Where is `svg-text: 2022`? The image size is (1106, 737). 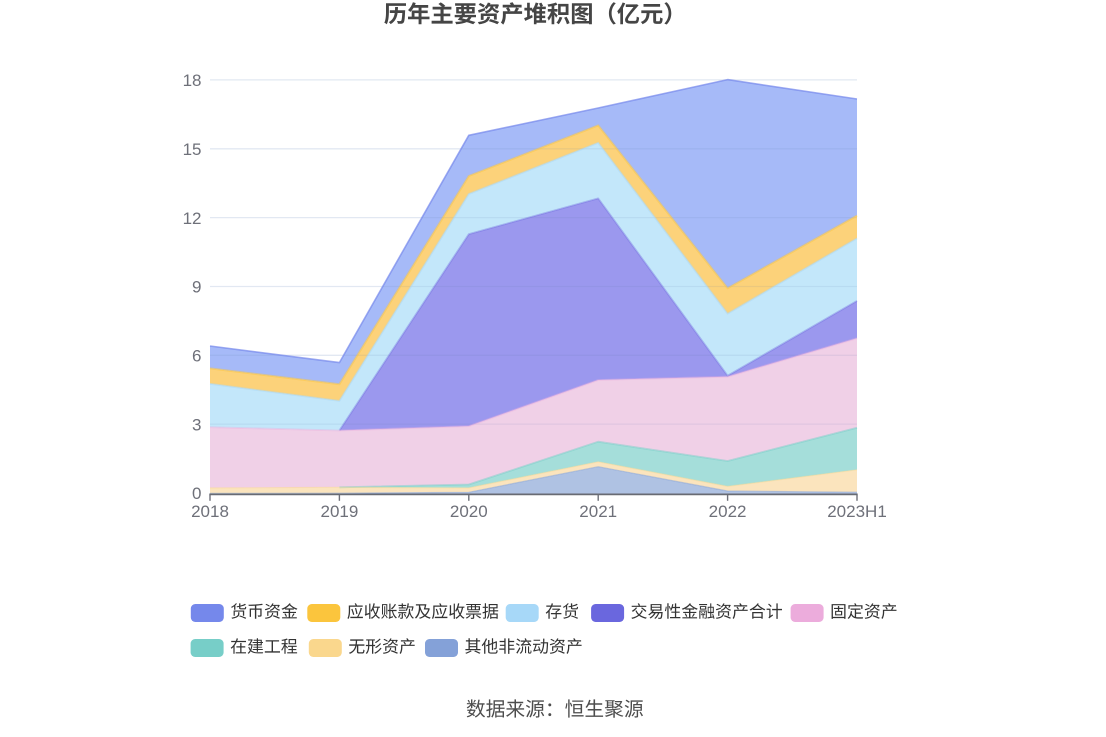 svg-text: 2022 is located at coordinates (728, 511).